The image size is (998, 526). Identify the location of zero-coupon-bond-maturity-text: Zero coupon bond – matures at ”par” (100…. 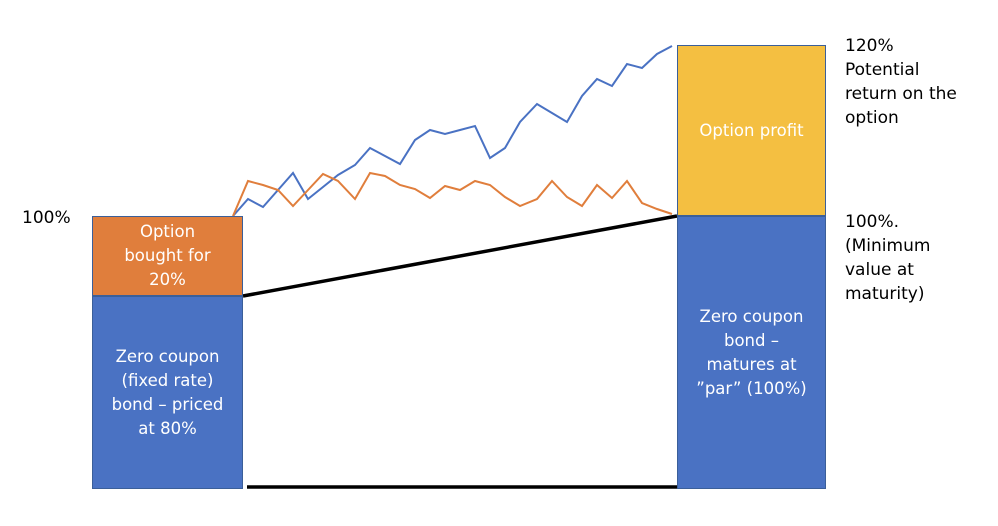
(751, 352).